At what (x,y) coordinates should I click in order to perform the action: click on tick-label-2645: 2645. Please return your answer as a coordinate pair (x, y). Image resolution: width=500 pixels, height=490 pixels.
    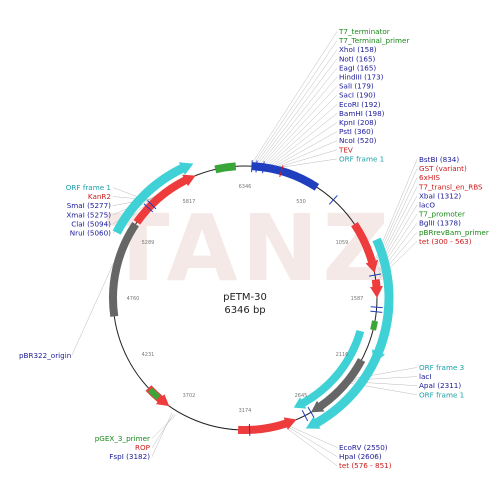
    Looking at the image, I should click on (301, 396).